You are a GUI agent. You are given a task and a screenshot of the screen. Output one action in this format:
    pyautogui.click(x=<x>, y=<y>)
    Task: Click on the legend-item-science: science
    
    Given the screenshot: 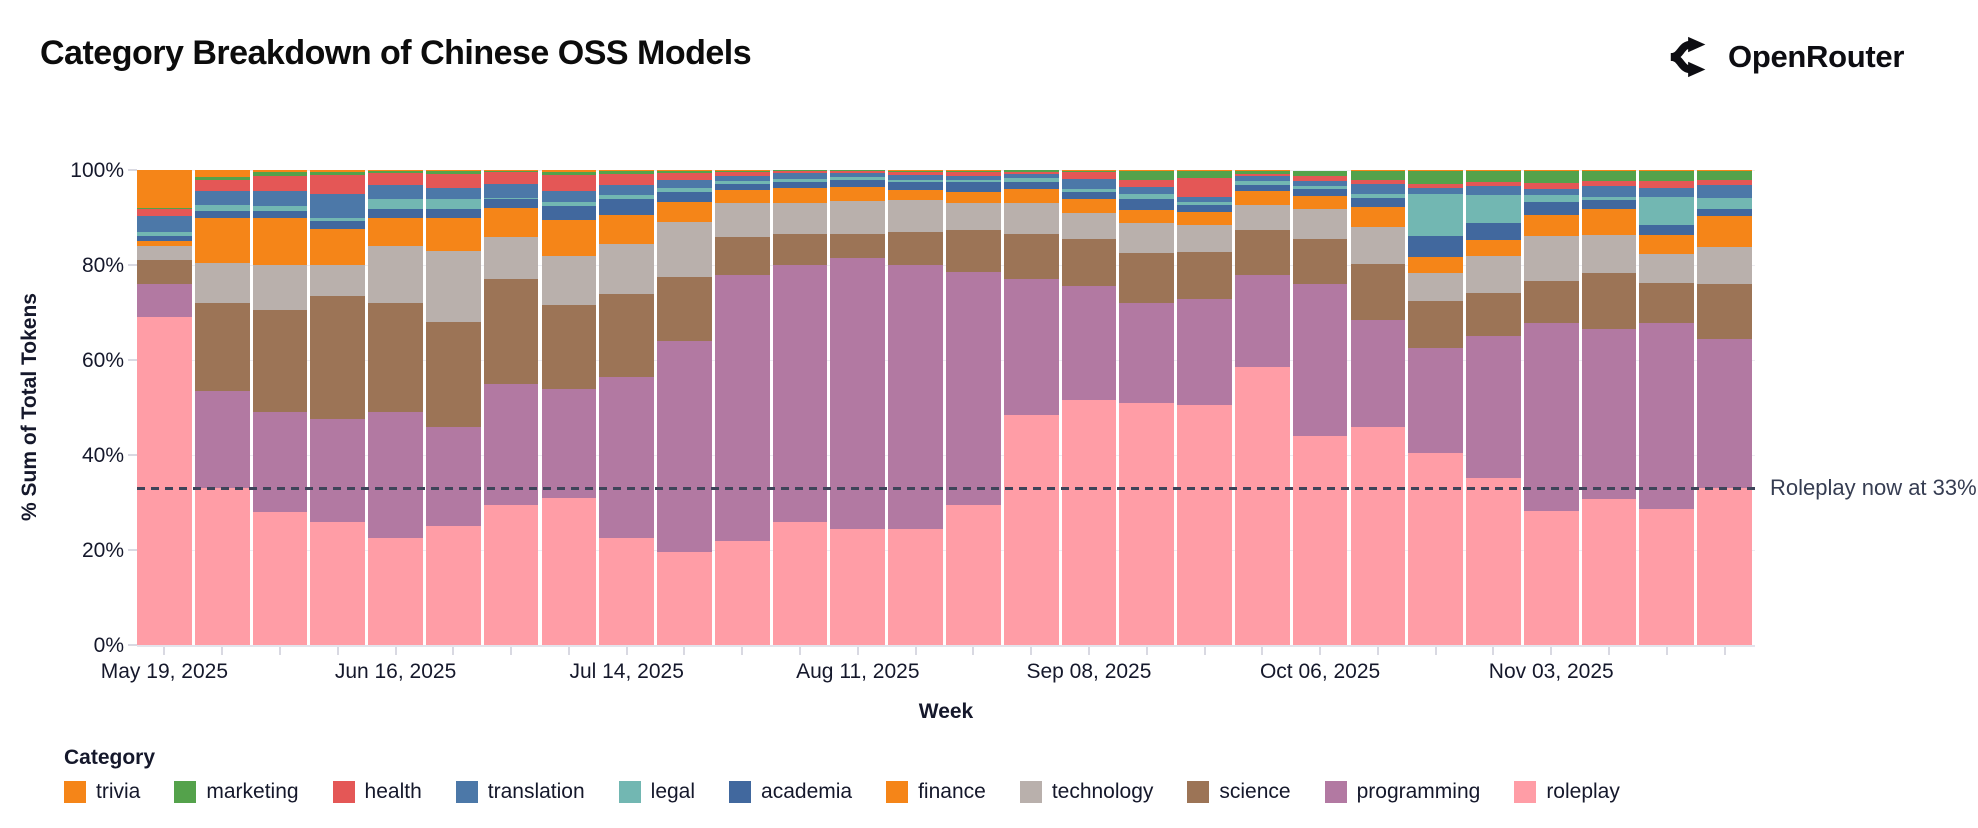 What is the action you would take?
    pyautogui.click(x=1239, y=792)
    